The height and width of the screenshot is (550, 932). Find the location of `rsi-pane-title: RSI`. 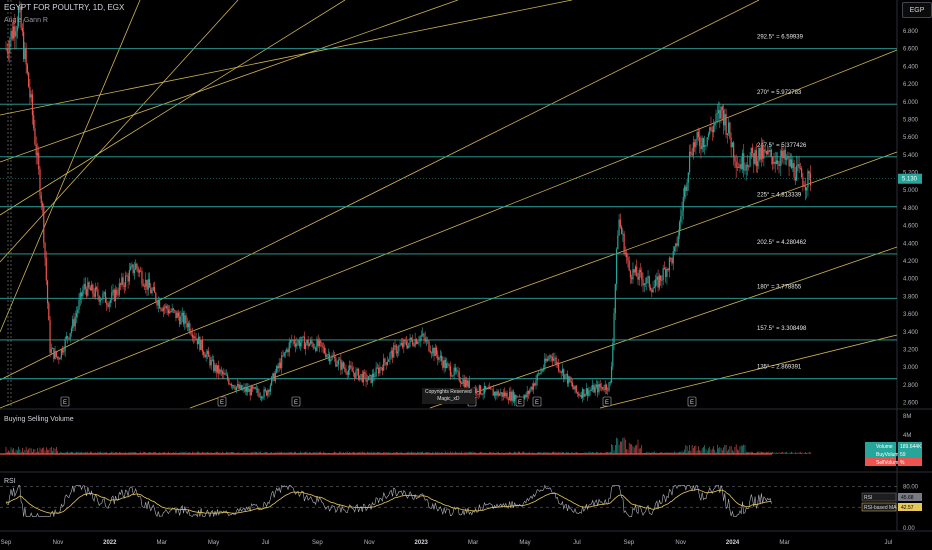

rsi-pane-title: RSI is located at coordinates (10, 481).